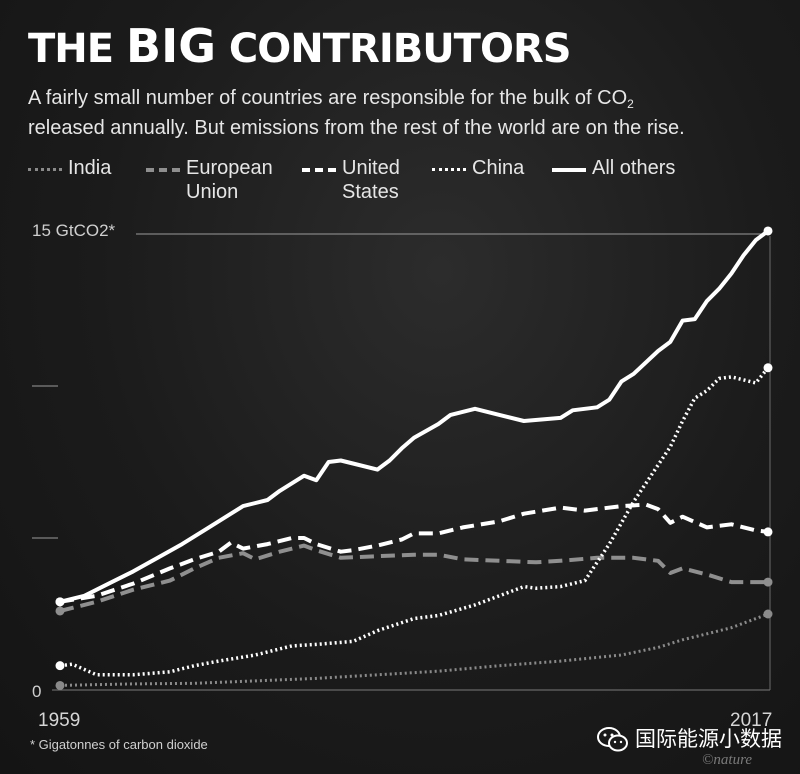  What do you see at coordinates (634, 168) in the screenshot?
I see `legend-label-all-others: All others` at bounding box center [634, 168].